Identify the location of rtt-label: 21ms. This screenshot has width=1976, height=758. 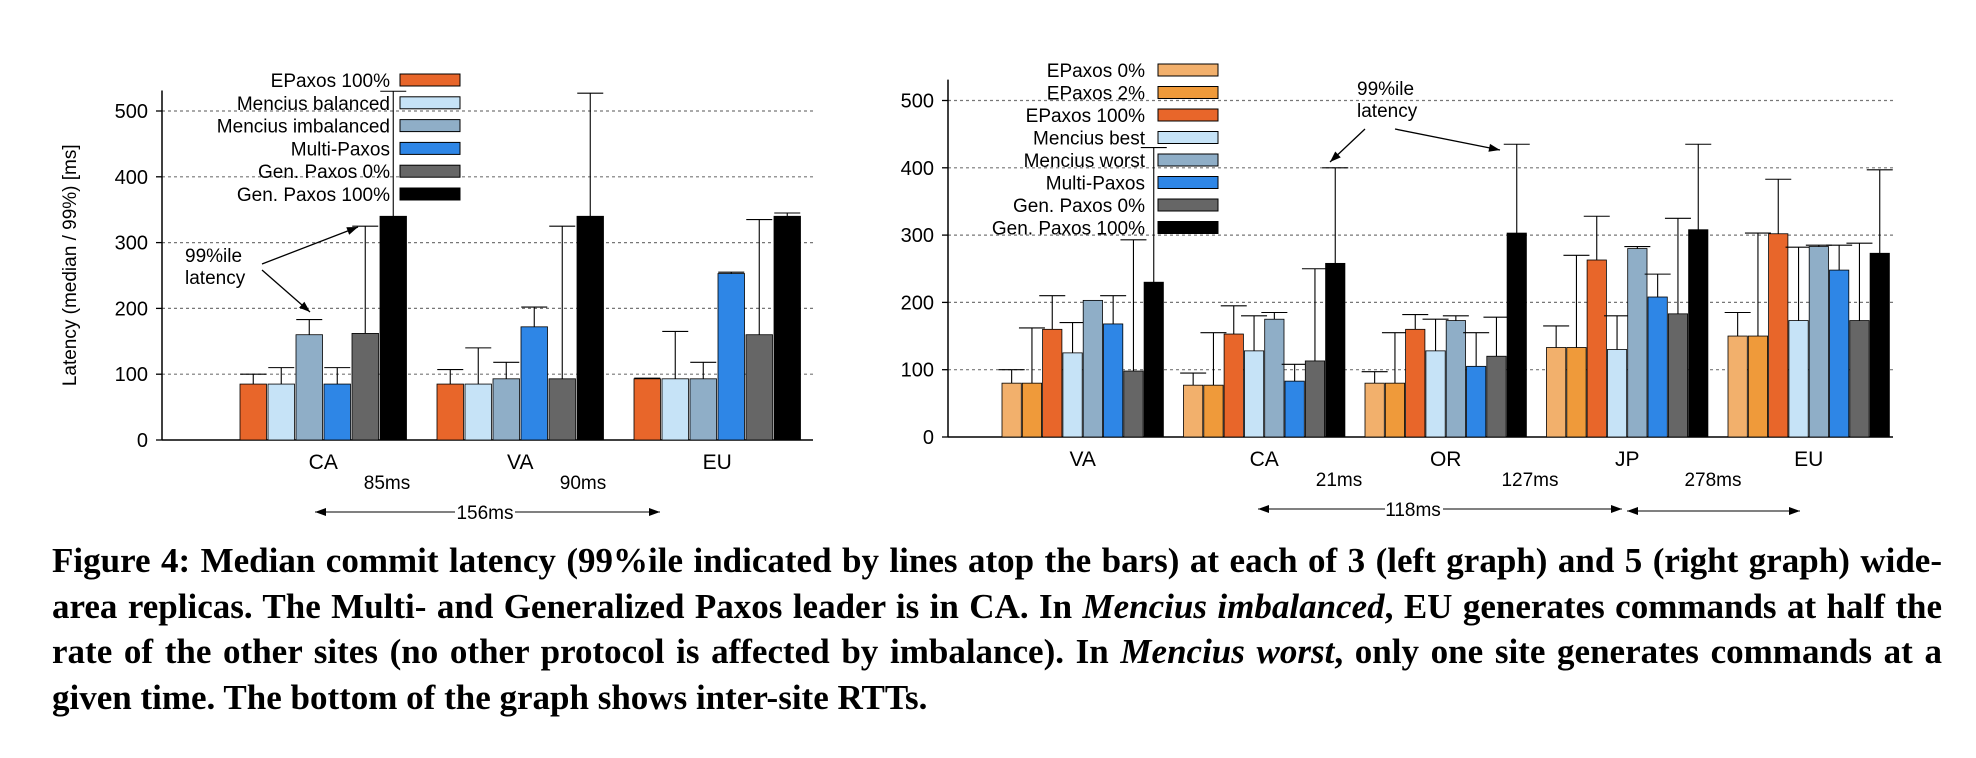
(1339, 480).